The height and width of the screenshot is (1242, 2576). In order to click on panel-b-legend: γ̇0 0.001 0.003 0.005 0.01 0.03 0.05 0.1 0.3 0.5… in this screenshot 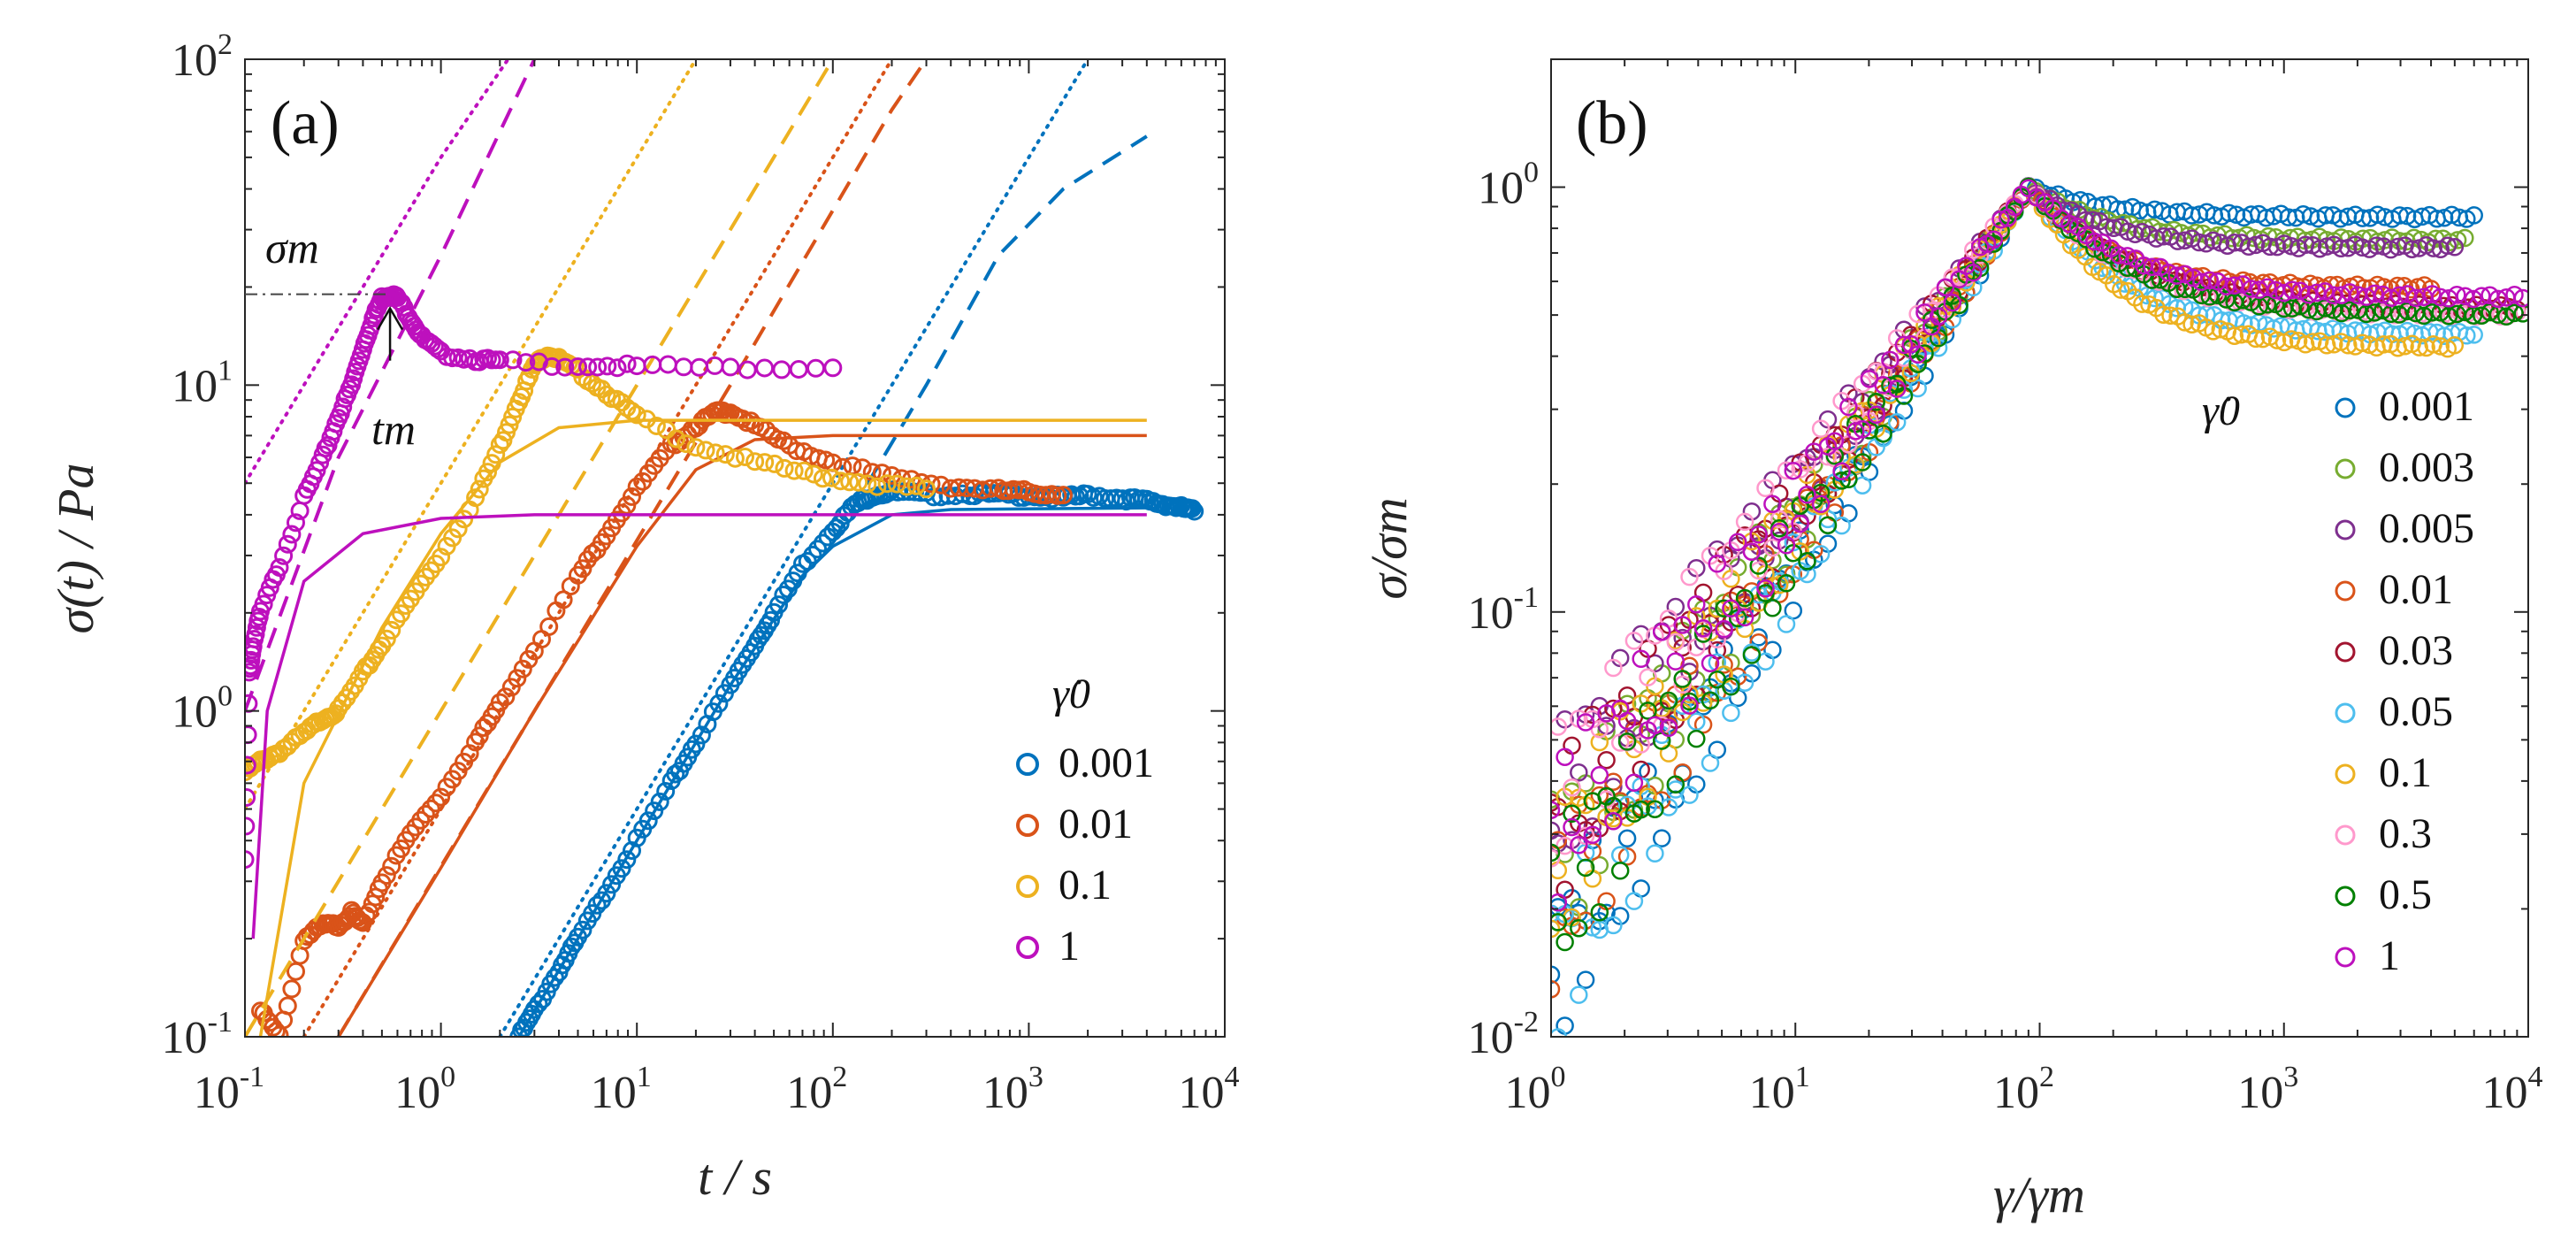, I will do `click(2338, 681)`.